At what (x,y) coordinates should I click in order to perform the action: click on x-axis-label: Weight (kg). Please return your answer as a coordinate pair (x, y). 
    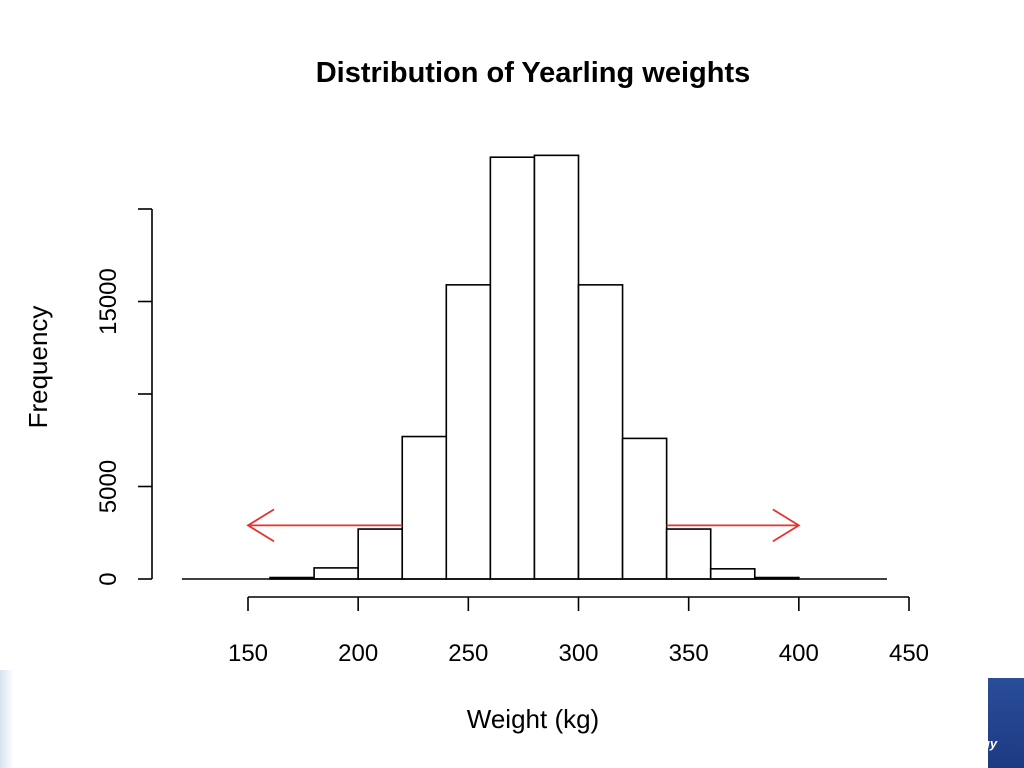
    Looking at the image, I should click on (533, 719).